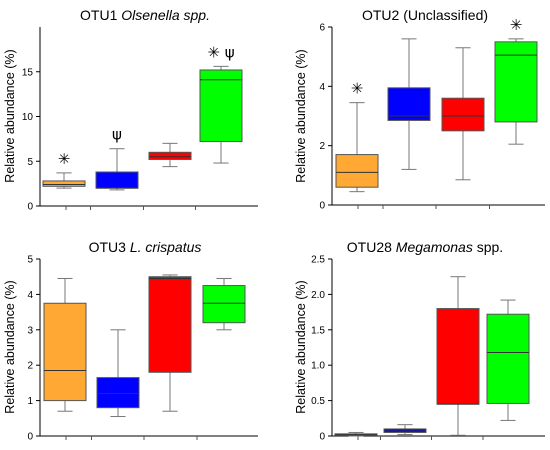 Image resolution: width=550 pixels, height=450 pixels. Describe the element at coordinates (434, 247) in the screenshot. I see `chart-title-species: Megamonas` at that location.